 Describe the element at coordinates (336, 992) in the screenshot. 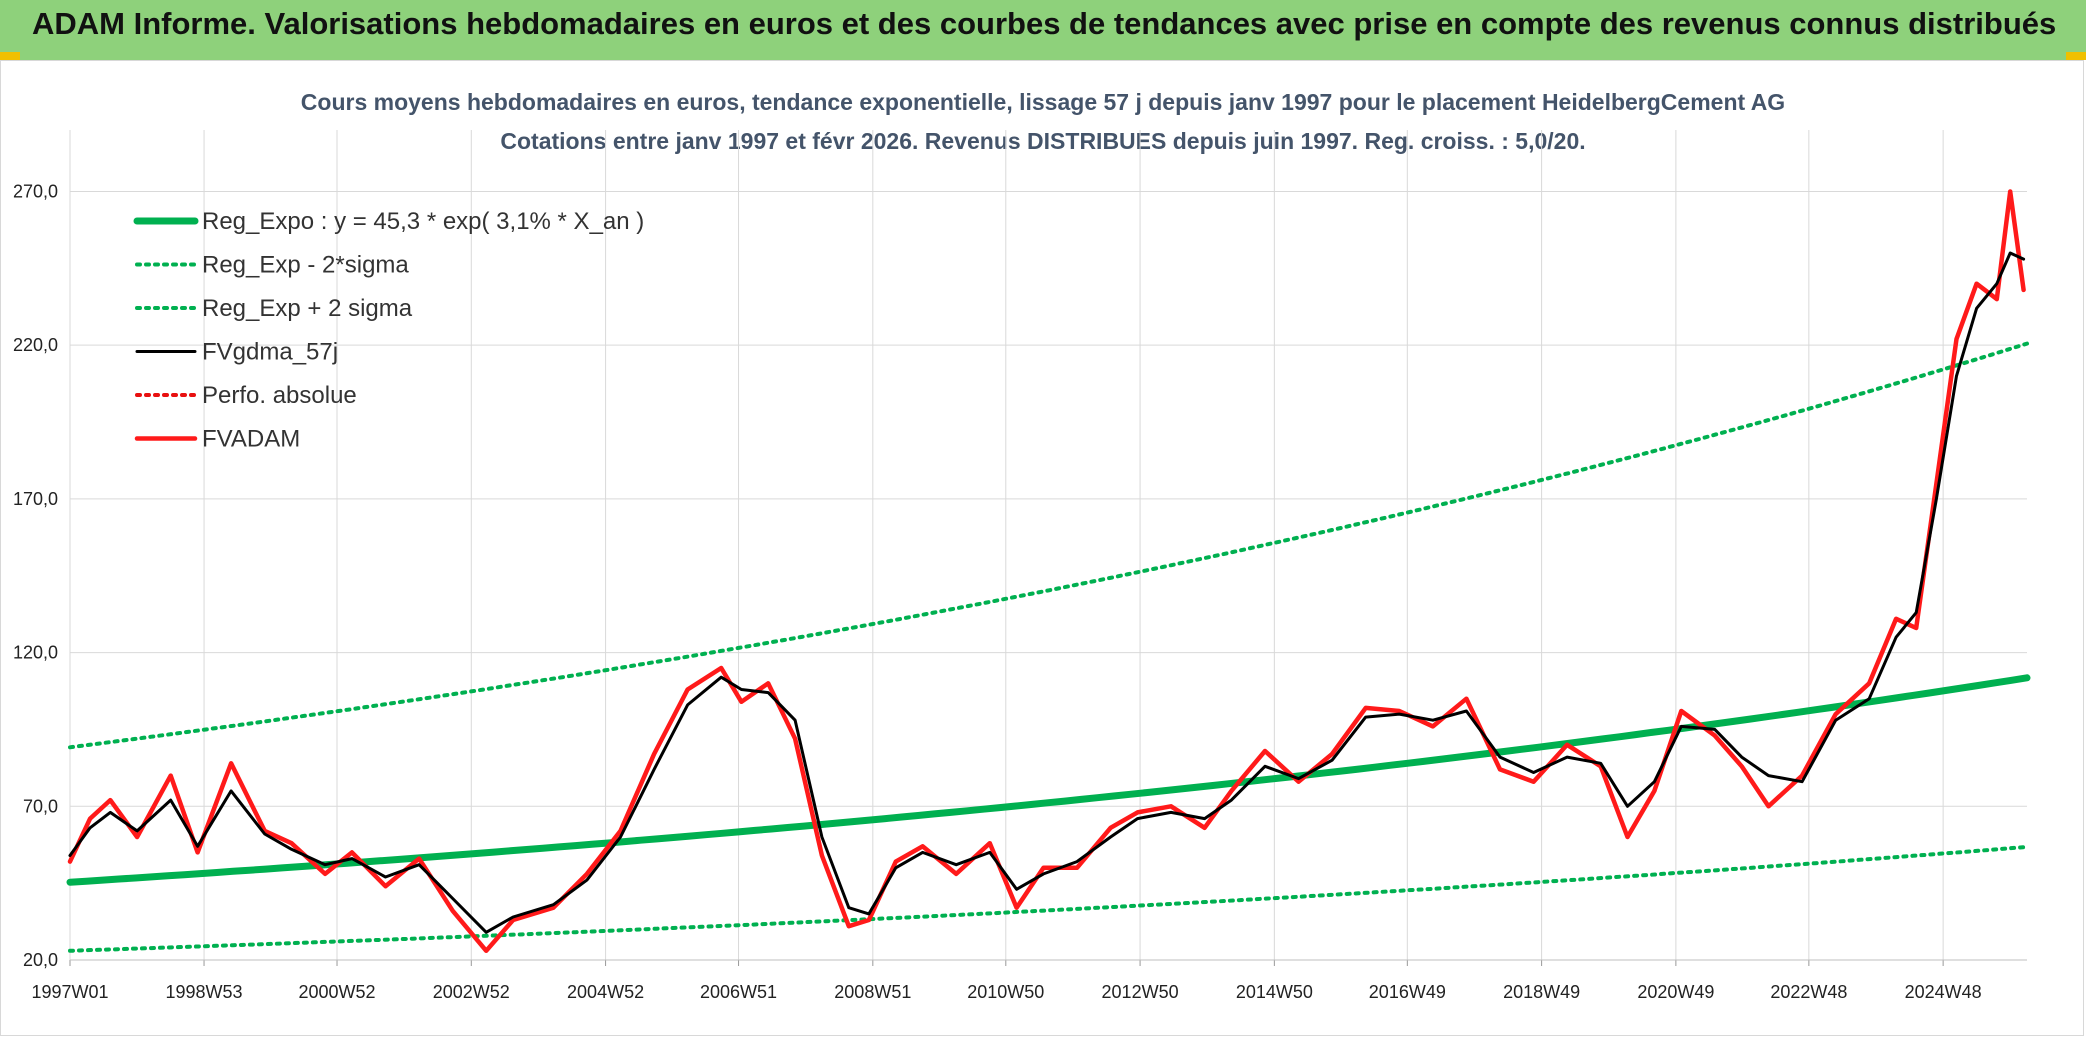

I see `x-tick-label: 2000W52` at that location.